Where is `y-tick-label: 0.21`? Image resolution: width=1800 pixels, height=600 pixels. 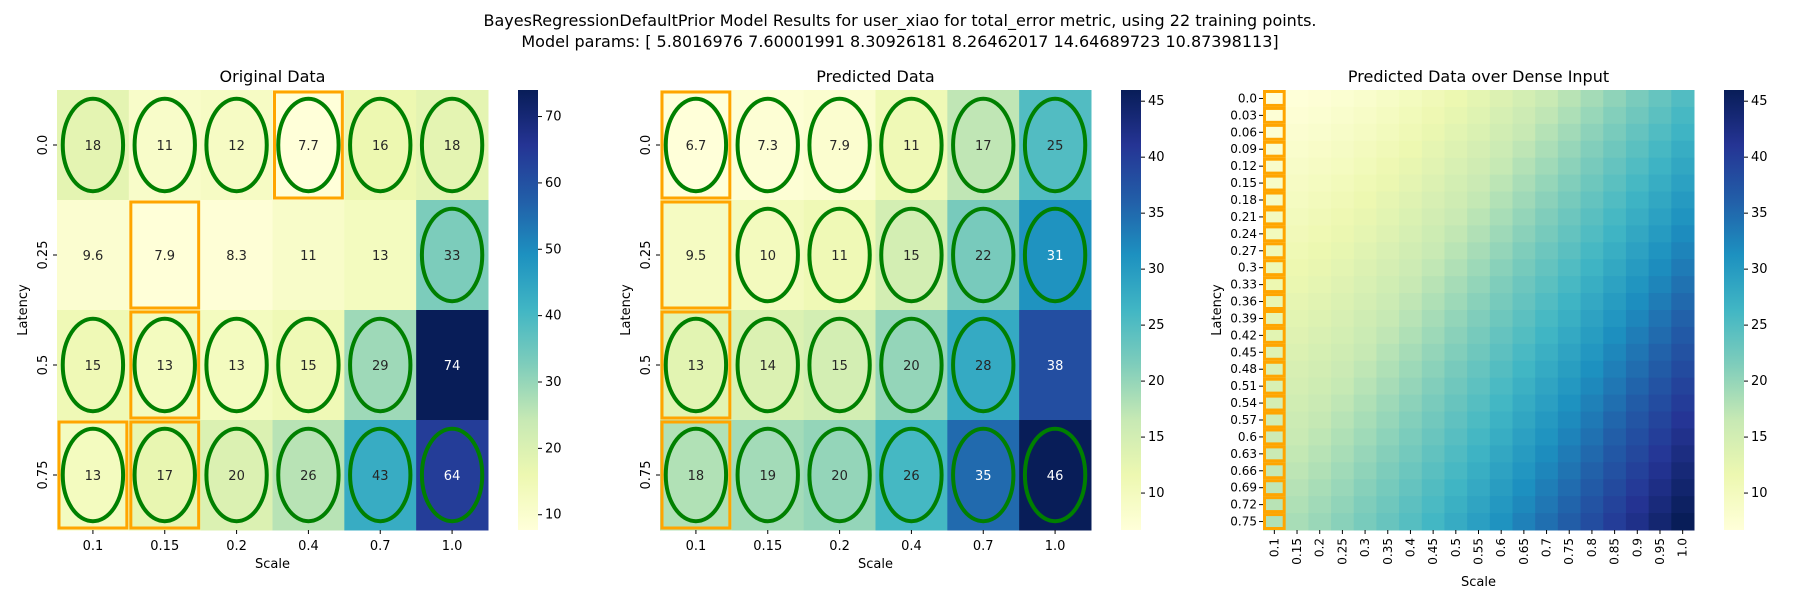 y-tick-label: 0.21 is located at coordinates (1243, 217).